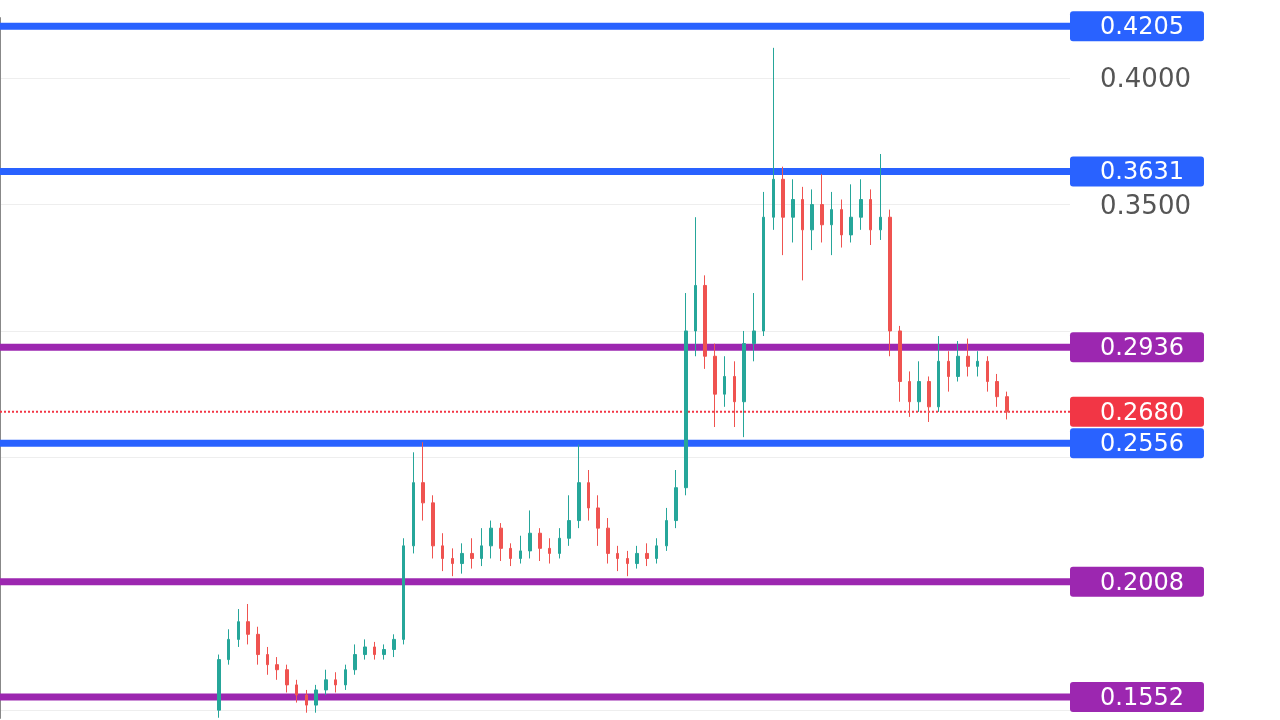 The width and height of the screenshot is (1280, 720). What do you see at coordinates (1145, 78) in the screenshot?
I see `y-tick-label: 0.4000` at bounding box center [1145, 78].